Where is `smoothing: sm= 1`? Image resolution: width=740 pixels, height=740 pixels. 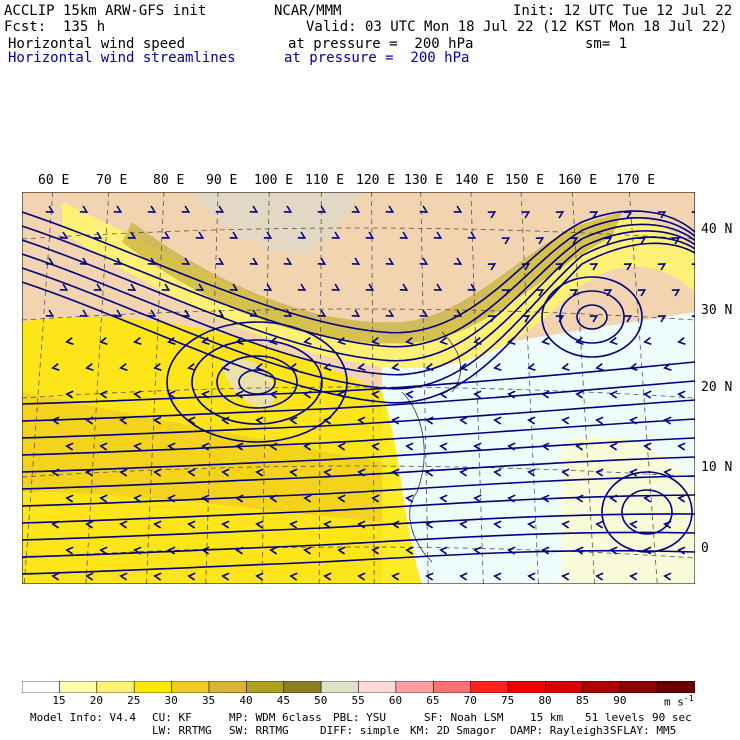
smoothing: sm= 1 is located at coordinates (606, 44).